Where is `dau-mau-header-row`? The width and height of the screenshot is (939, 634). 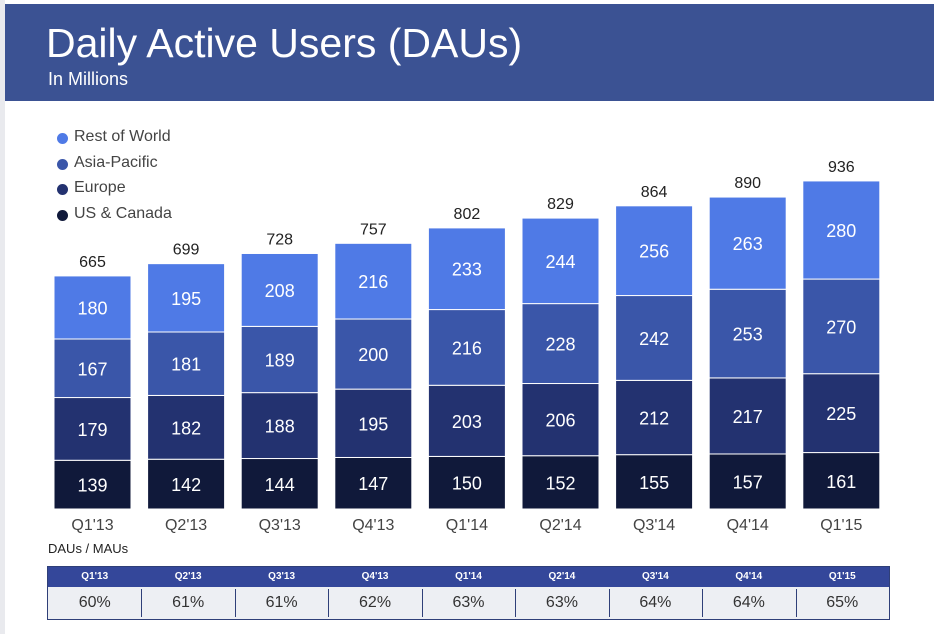
dau-mau-header-row is located at coordinates (468, 577).